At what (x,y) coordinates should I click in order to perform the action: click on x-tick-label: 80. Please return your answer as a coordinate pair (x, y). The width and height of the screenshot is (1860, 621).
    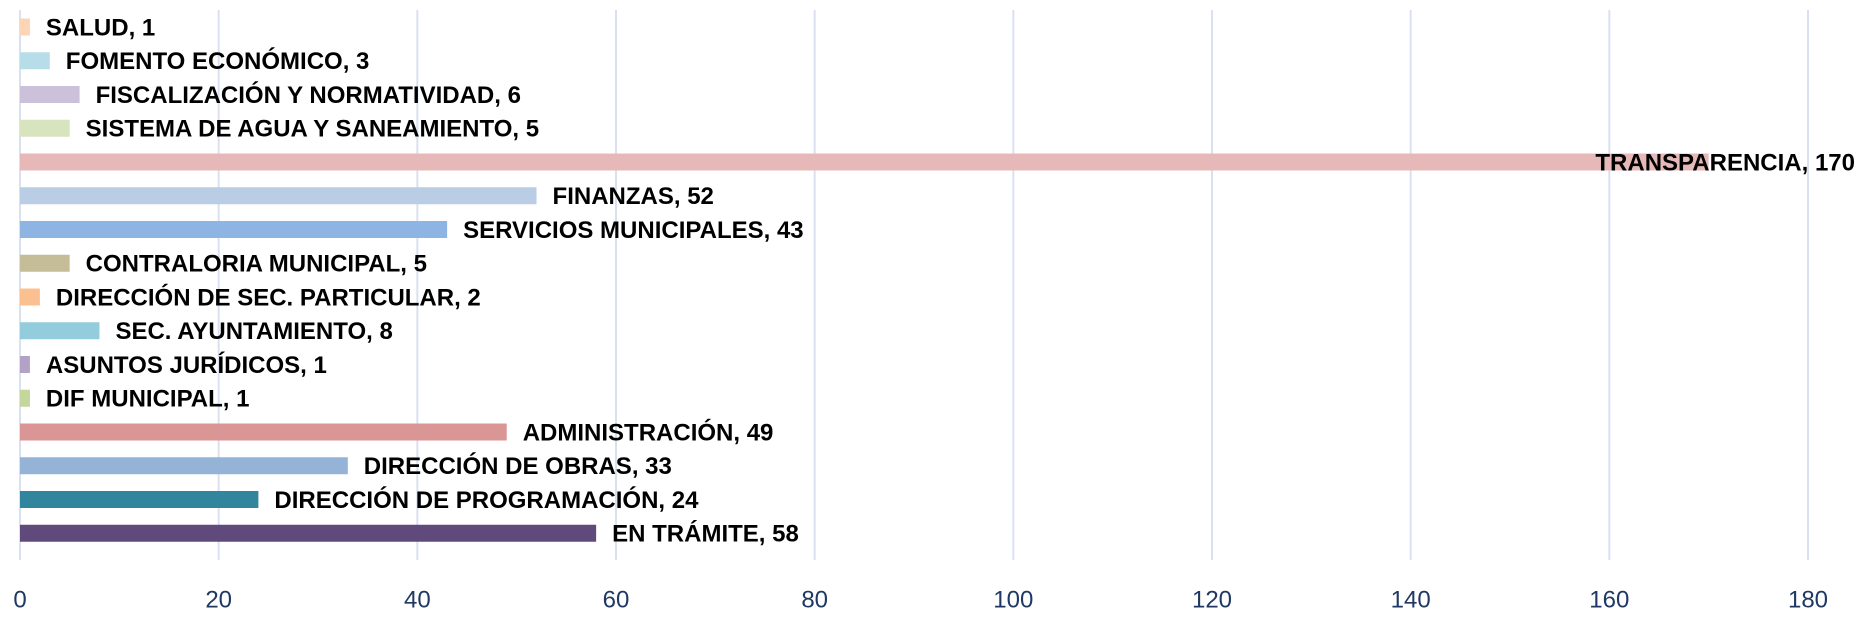
    Looking at the image, I should click on (814, 599).